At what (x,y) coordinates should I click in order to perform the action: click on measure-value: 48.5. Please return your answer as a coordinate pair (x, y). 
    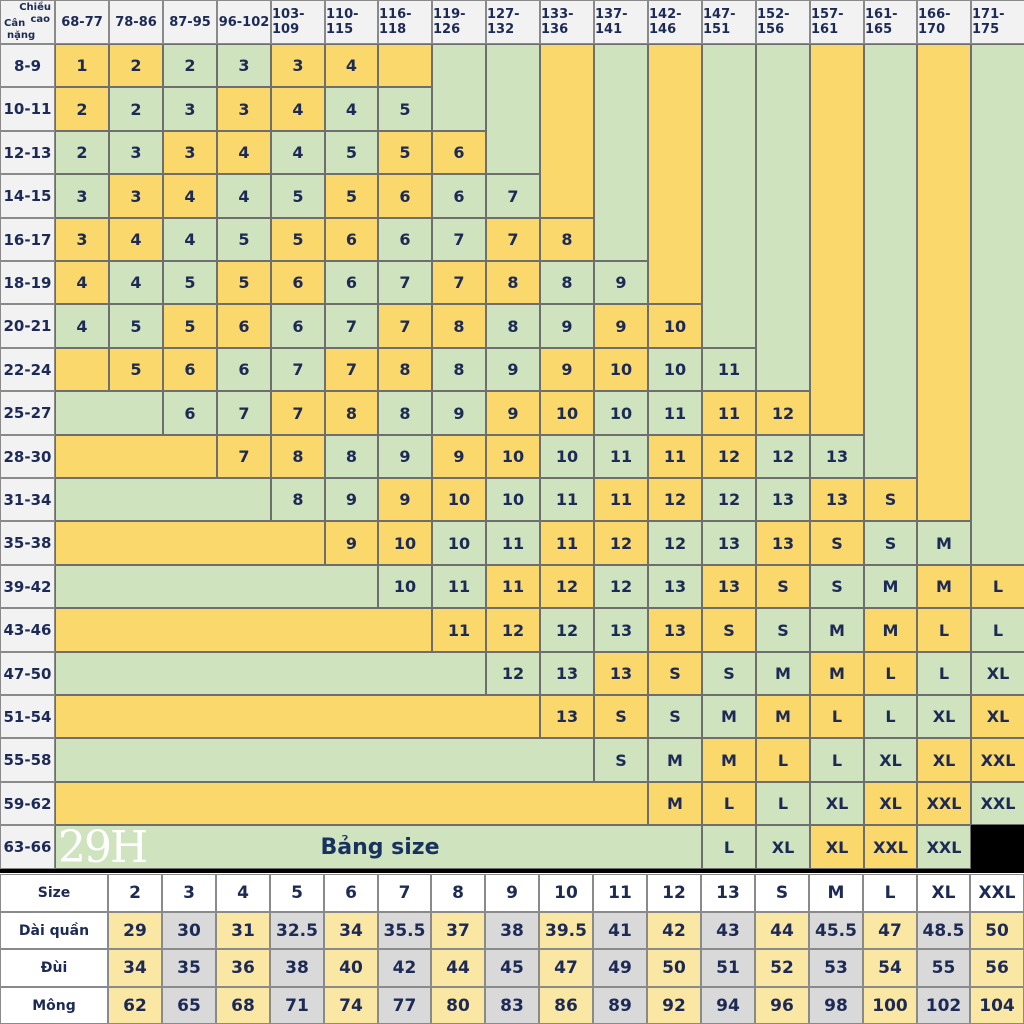
    Looking at the image, I should click on (943, 930).